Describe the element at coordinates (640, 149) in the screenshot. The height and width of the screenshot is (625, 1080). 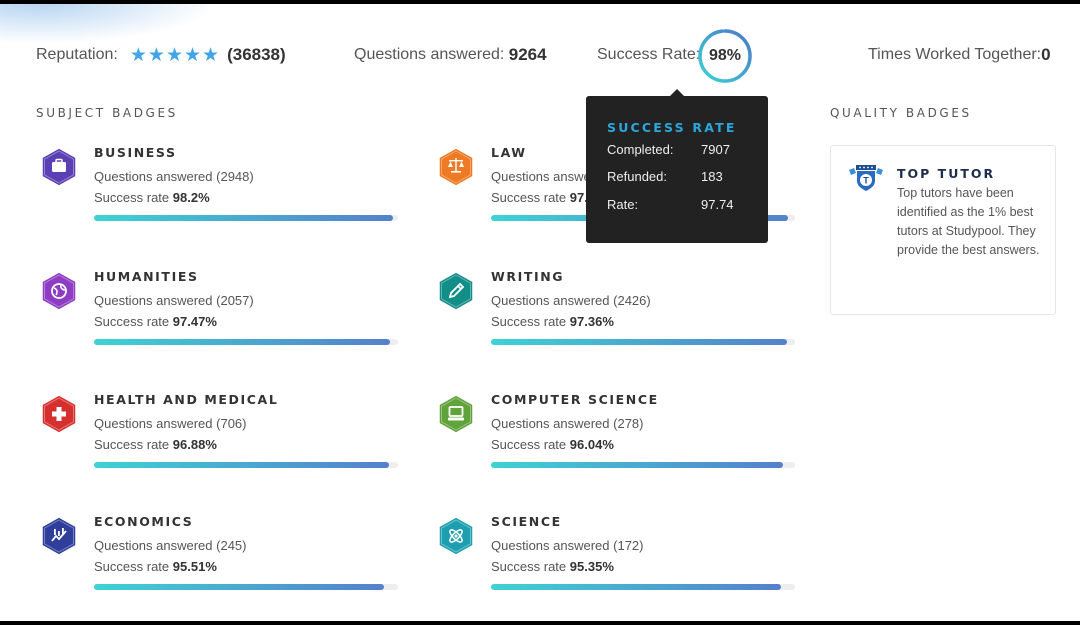
I see `tooltip-label: Completed:` at that location.